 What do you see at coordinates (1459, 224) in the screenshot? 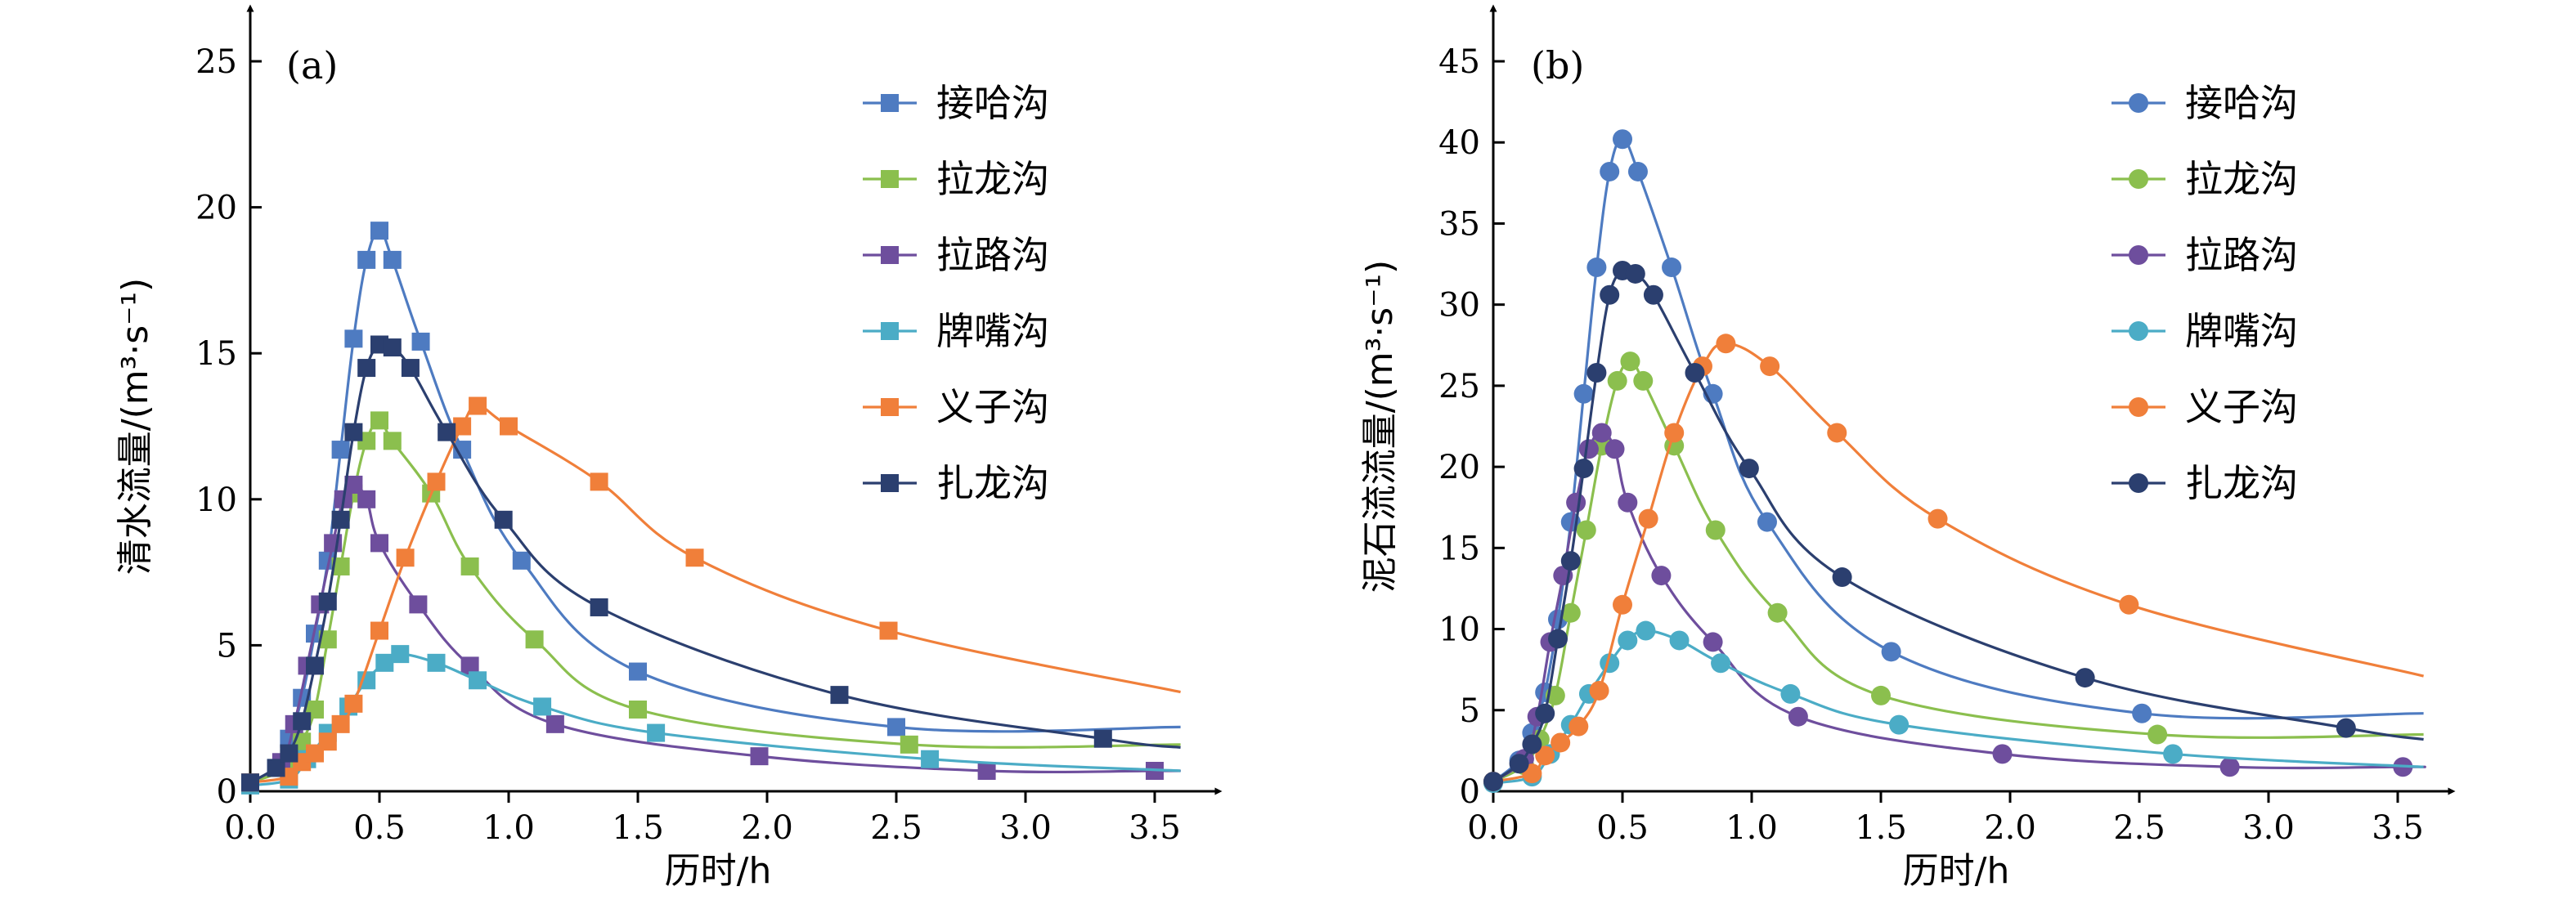
I see `y-tick-label: 35` at bounding box center [1459, 224].